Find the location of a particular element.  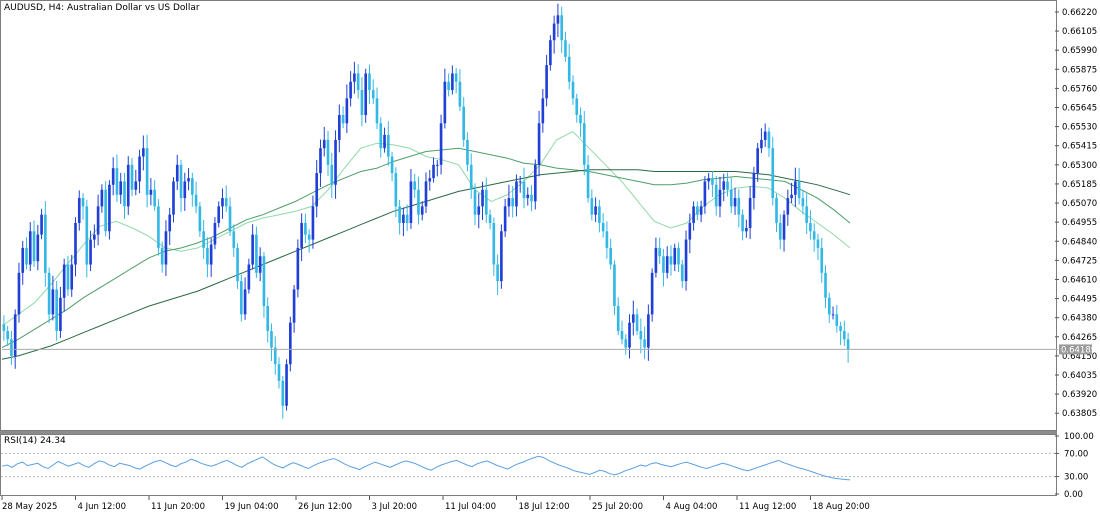

price-tick-label: 0.64610 is located at coordinates (1079, 280).